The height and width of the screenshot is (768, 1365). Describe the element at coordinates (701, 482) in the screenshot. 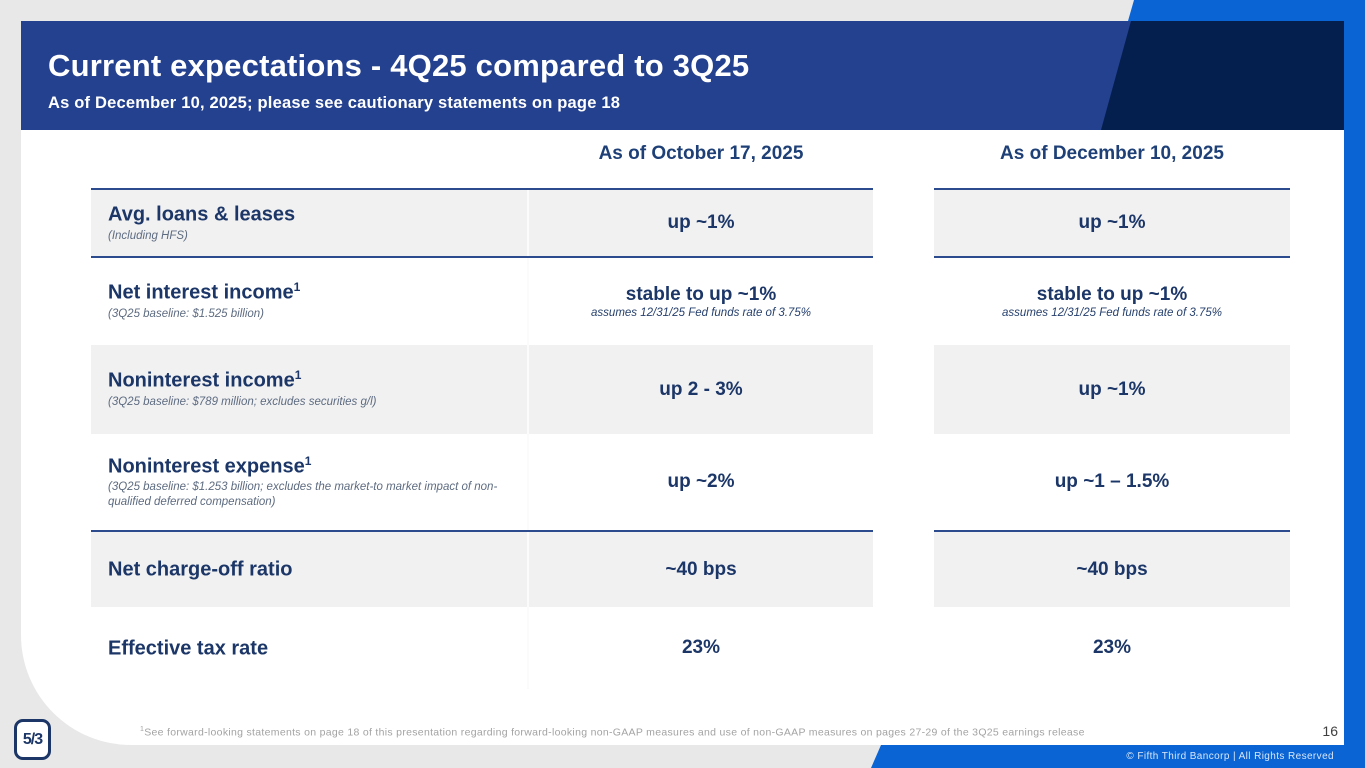

I see `october-value: up ~2%` at that location.